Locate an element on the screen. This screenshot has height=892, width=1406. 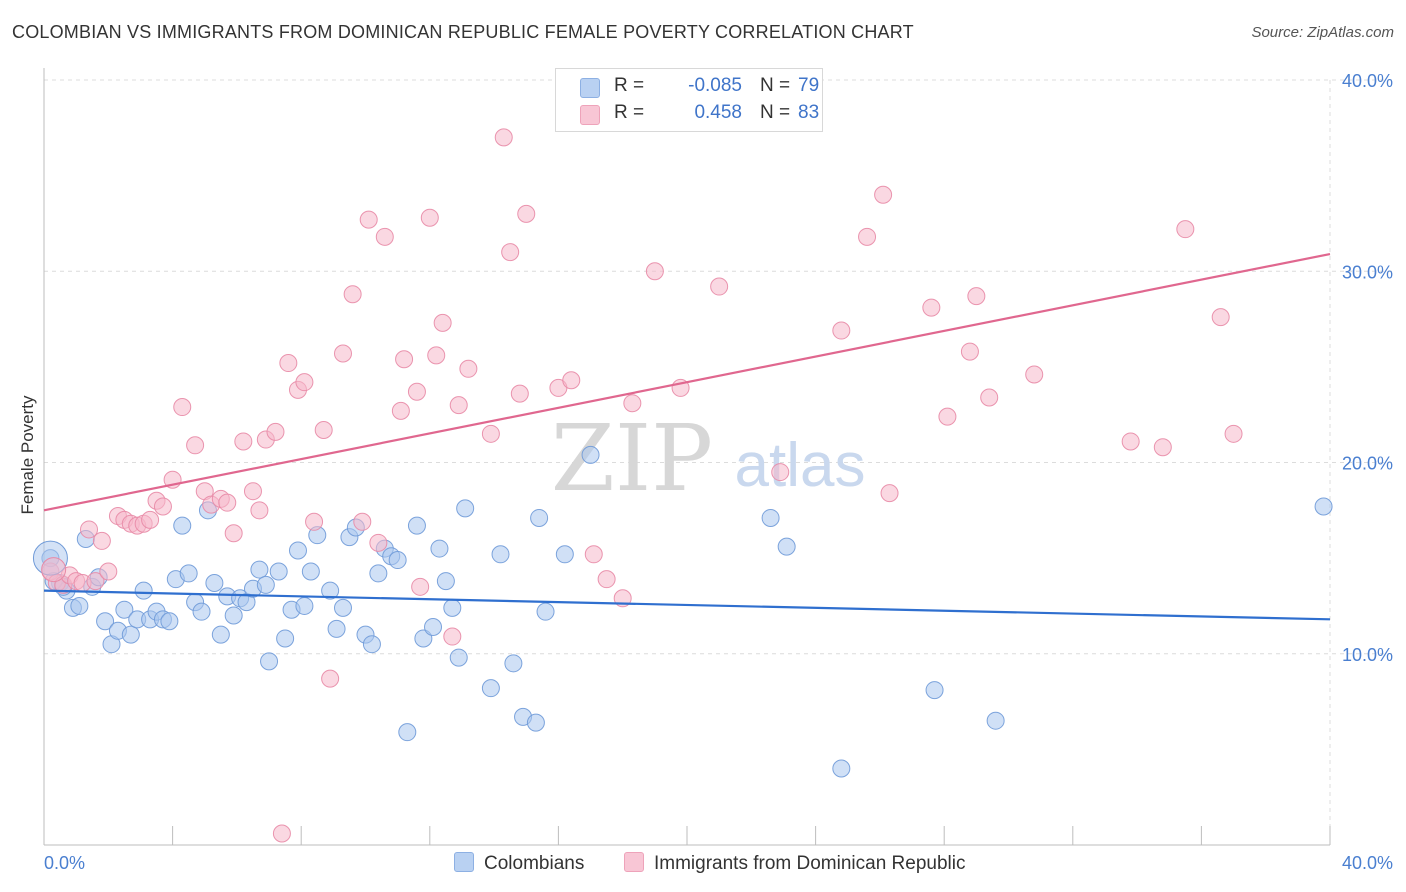
dominican-cluster-point is located at coordinates (54, 570).